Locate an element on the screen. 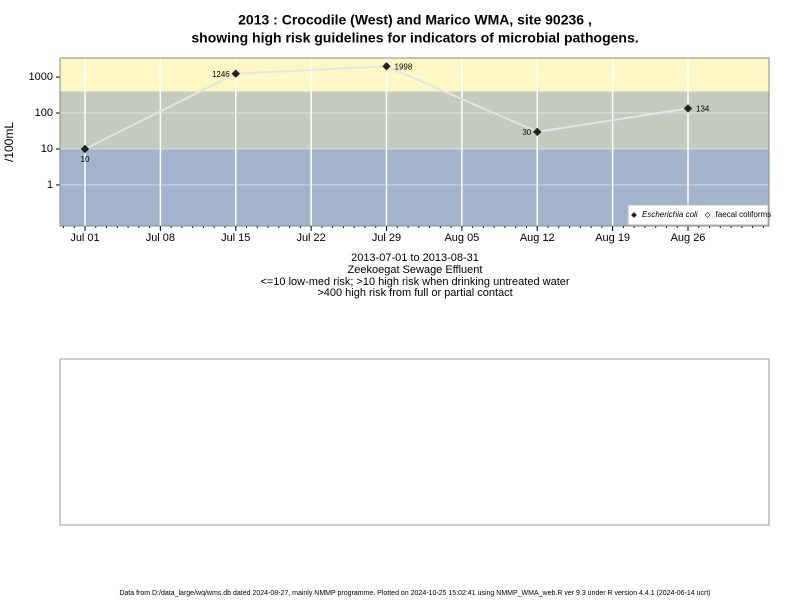  x-tick-label: Jul 15 is located at coordinates (235, 238).